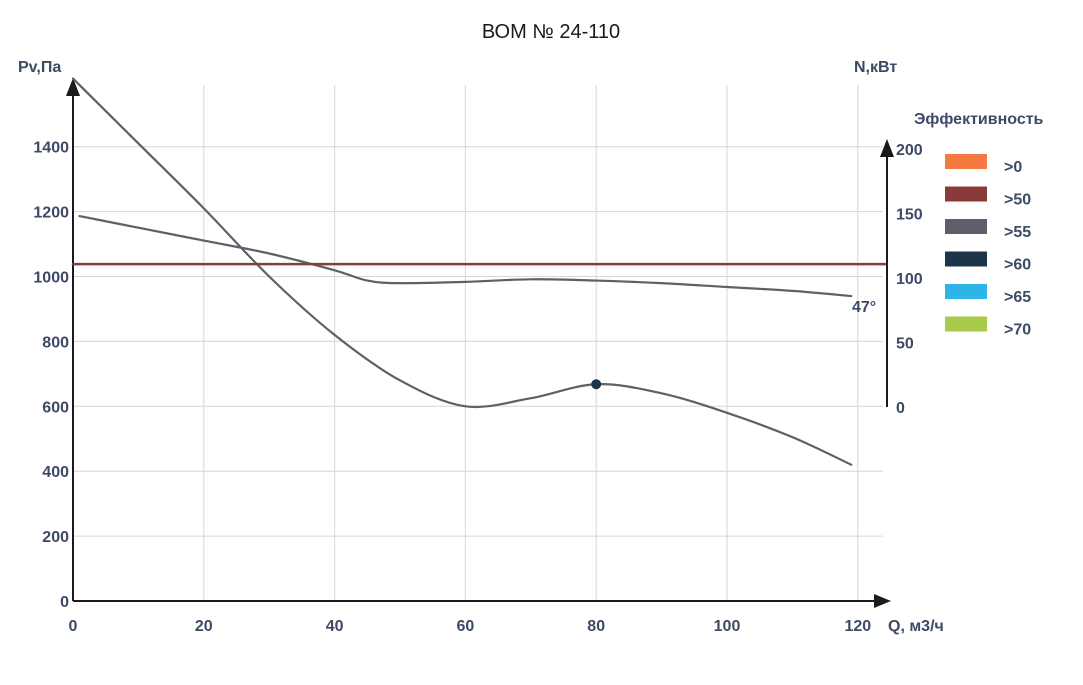 Image resolution: width=1083 pixels, height=685 pixels. Describe the element at coordinates (1013, 167) in the screenshot. I see `legend-label: >0` at that location.